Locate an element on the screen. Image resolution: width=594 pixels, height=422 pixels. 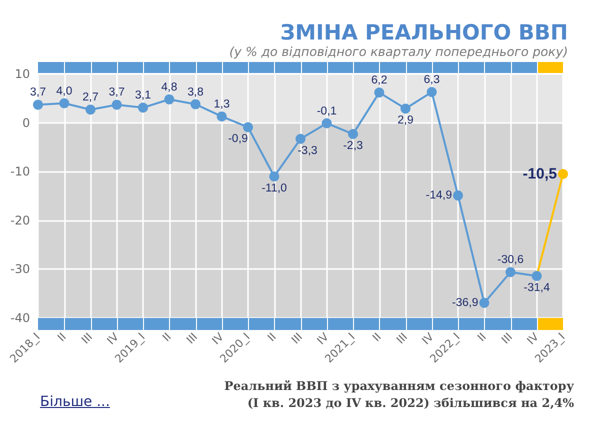
data-label: 3,1 is located at coordinates (143, 96).